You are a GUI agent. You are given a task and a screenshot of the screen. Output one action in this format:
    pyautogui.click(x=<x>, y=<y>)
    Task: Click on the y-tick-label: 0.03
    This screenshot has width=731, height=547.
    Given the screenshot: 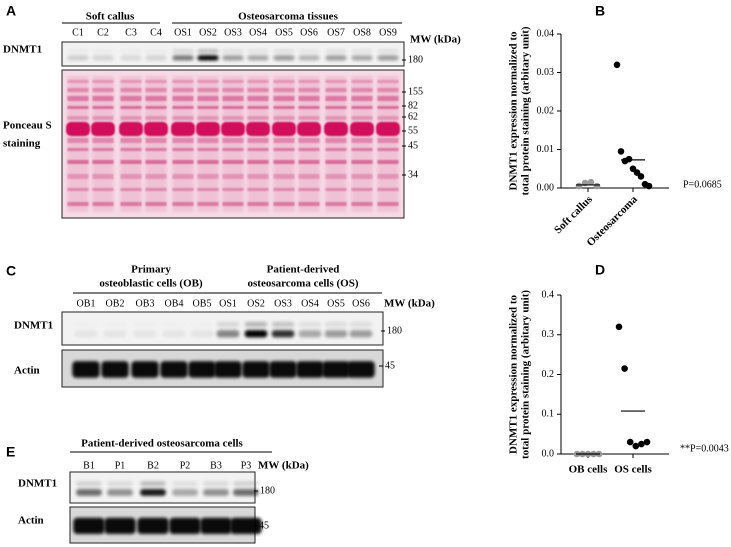 What is the action you would take?
    pyautogui.click(x=546, y=72)
    